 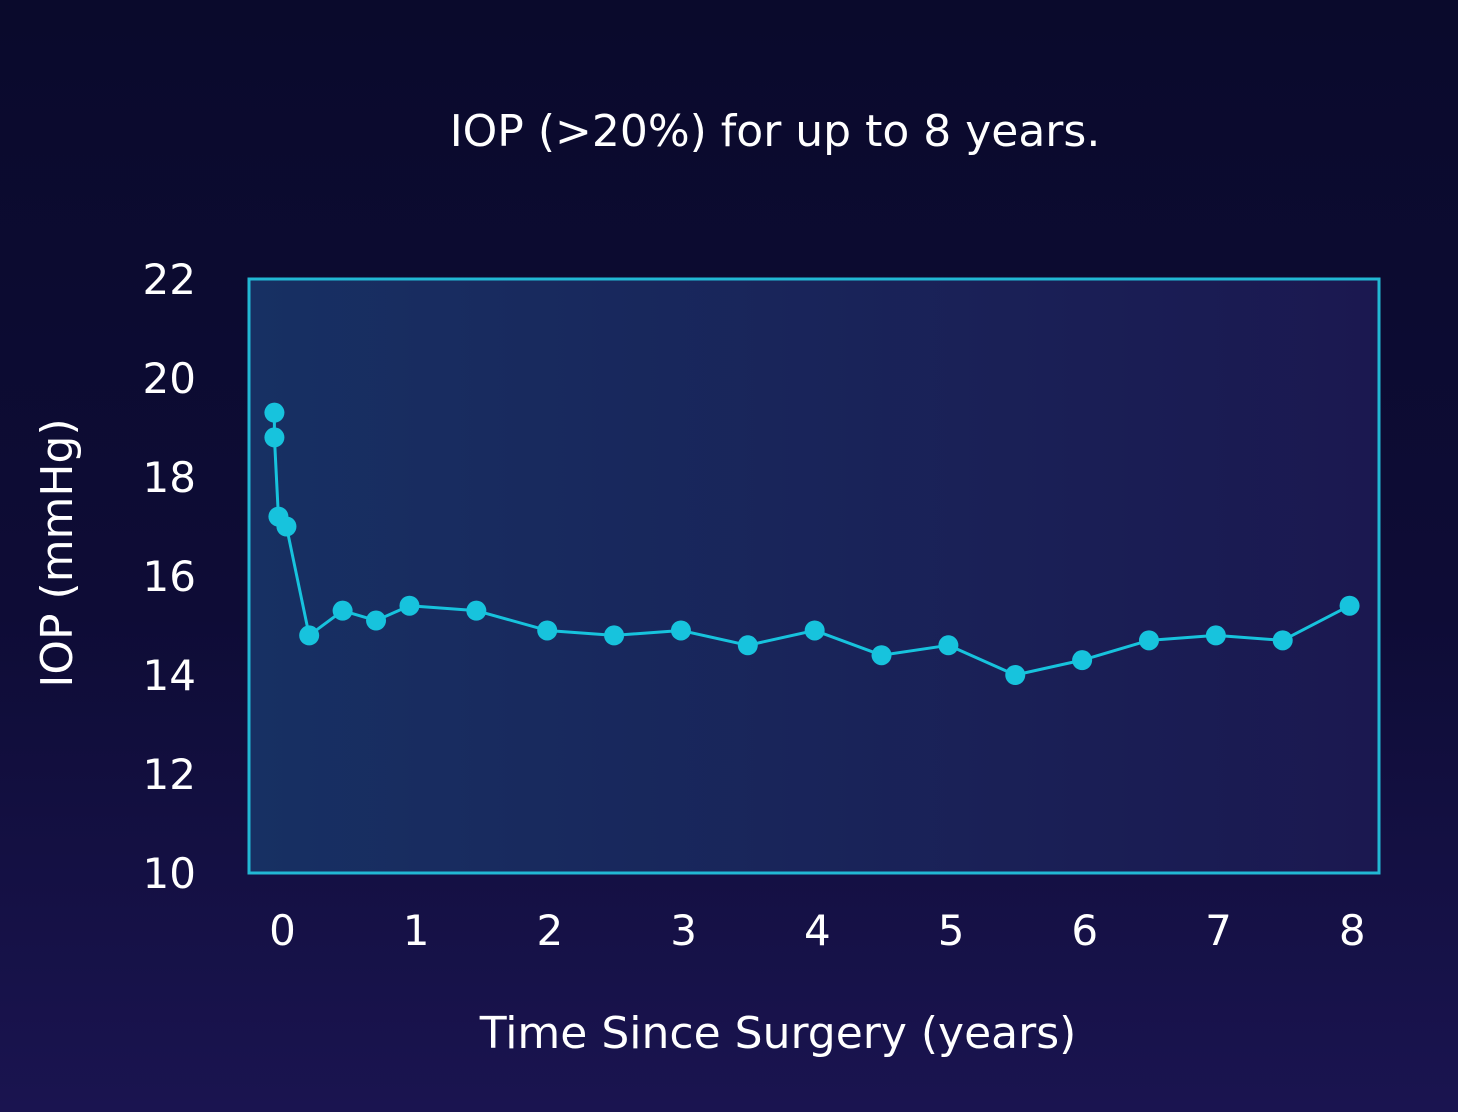 I want to click on x-tick-label: 0, so click(x=282, y=930).